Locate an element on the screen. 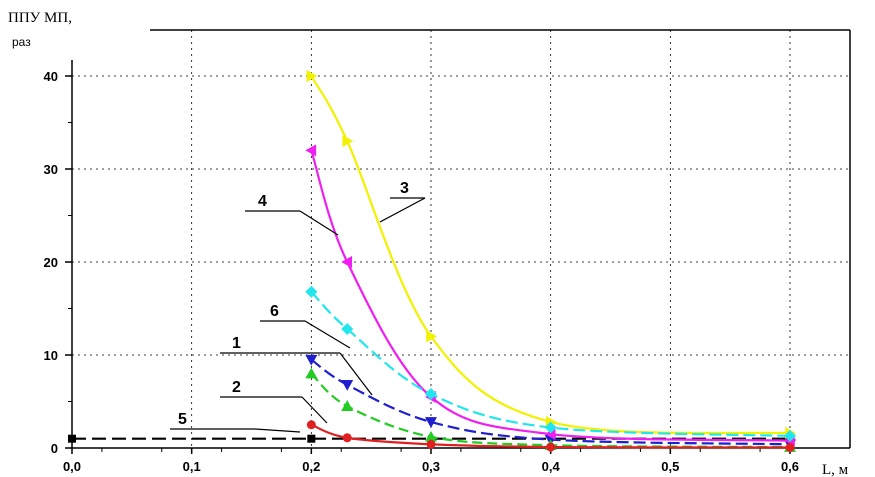  x-tick-label: 0,0 is located at coordinates (72, 466).